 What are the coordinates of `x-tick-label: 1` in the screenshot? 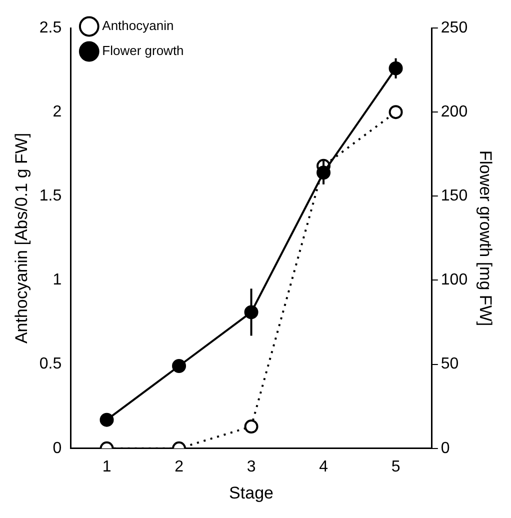 It's located at (107, 467).